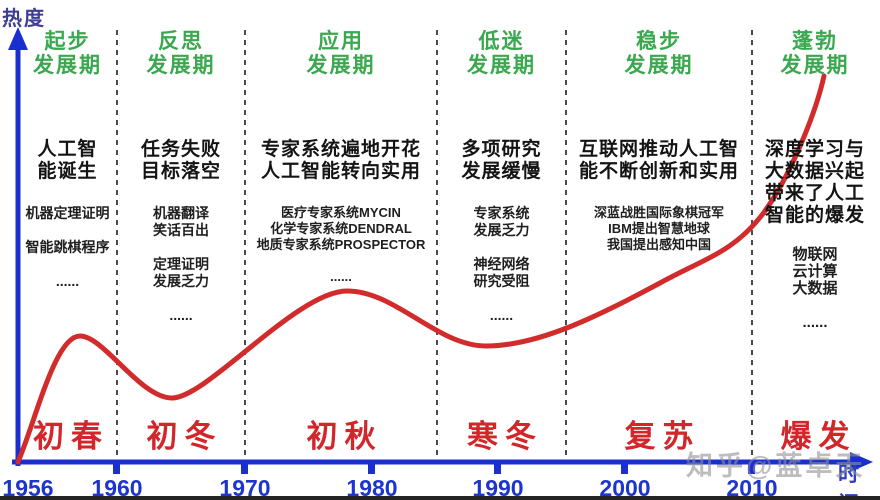  Describe the element at coordinates (818, 436) in the screenshot. I see `season-label: 爆发` at that location.